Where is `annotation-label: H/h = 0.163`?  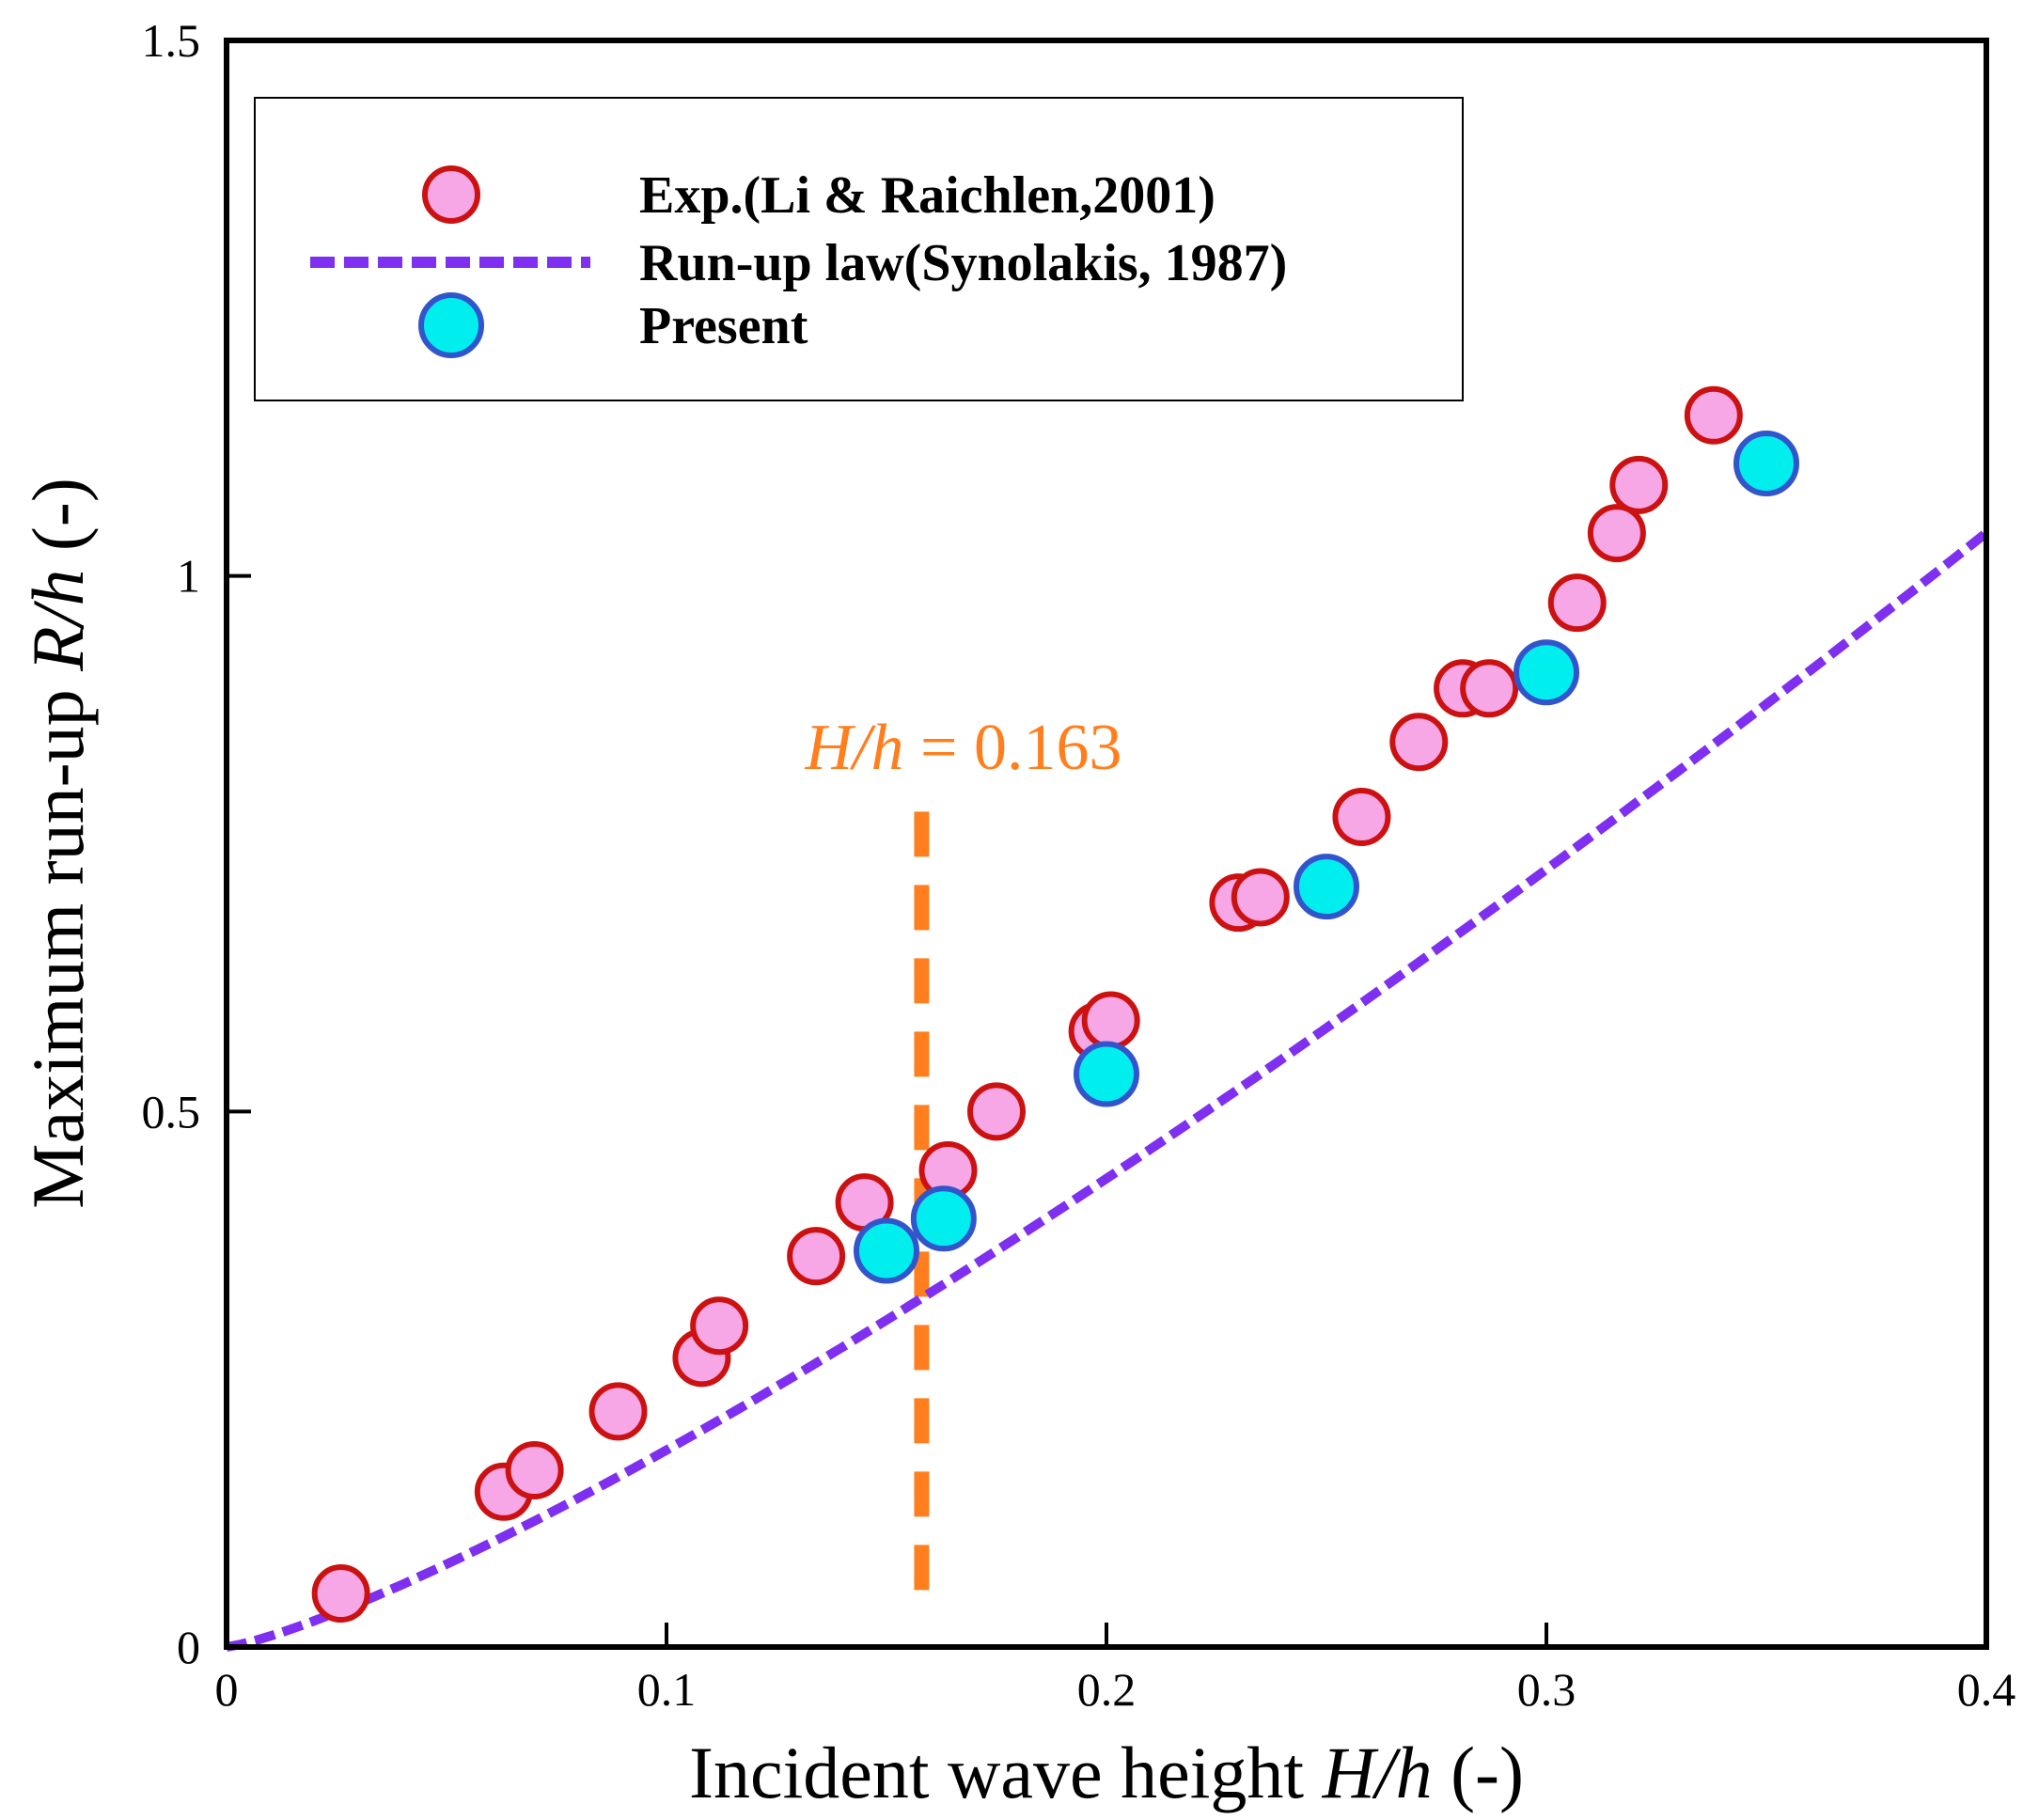
annotation-label: H/h = 0.163 is located at coordinates (964, 748).